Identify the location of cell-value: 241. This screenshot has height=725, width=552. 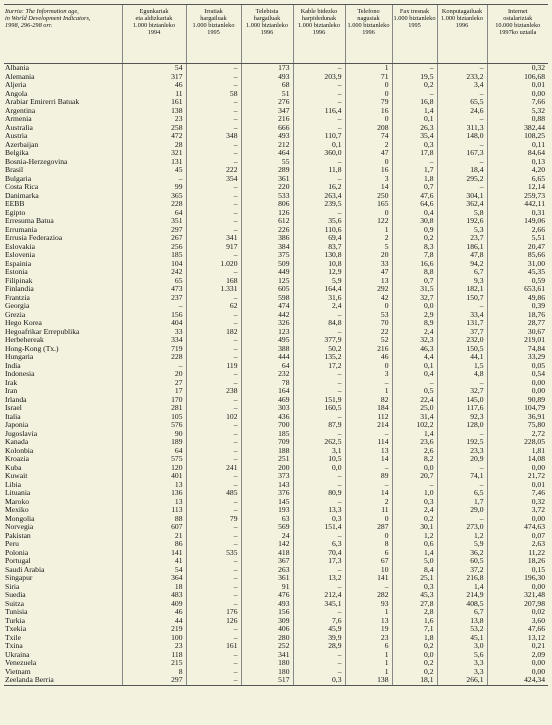
(213, 467).